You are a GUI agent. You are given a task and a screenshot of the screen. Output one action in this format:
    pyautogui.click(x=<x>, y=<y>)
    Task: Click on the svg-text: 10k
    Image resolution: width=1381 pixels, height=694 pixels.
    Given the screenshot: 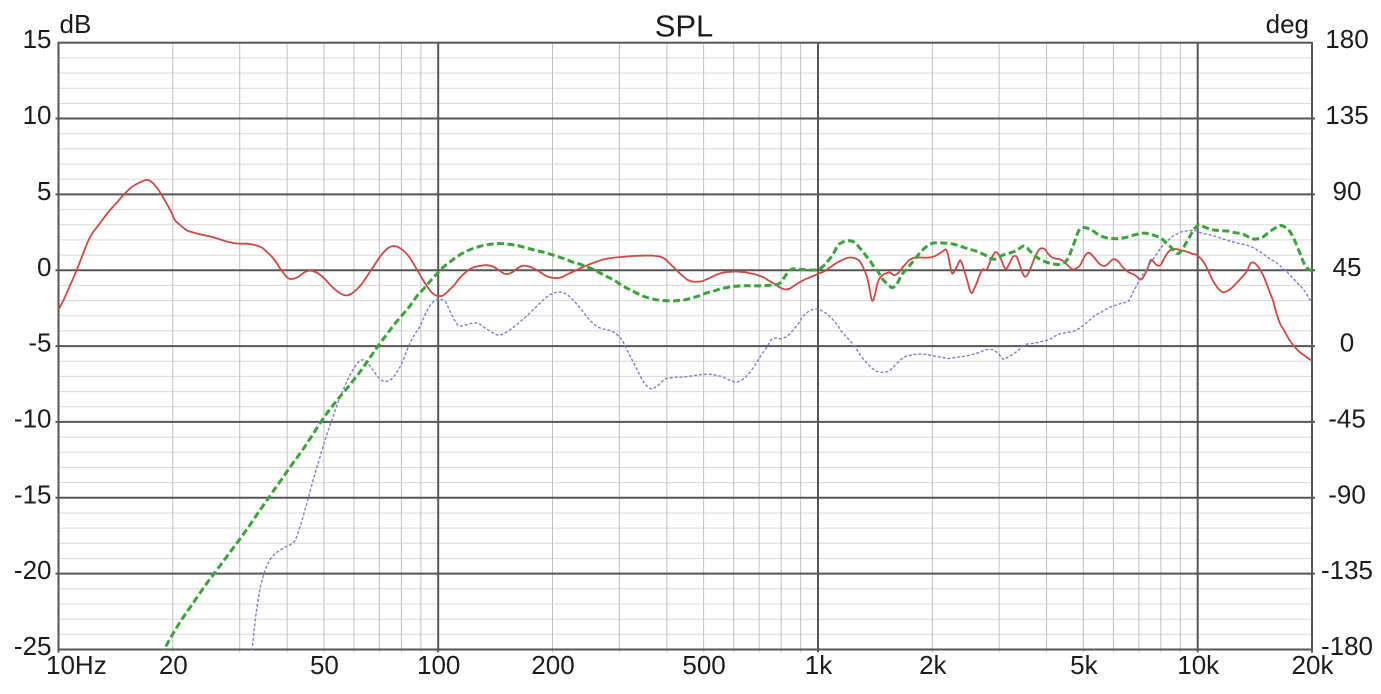 What is the action you would take?
    pyautogui.click(x=1198, y=665)
    